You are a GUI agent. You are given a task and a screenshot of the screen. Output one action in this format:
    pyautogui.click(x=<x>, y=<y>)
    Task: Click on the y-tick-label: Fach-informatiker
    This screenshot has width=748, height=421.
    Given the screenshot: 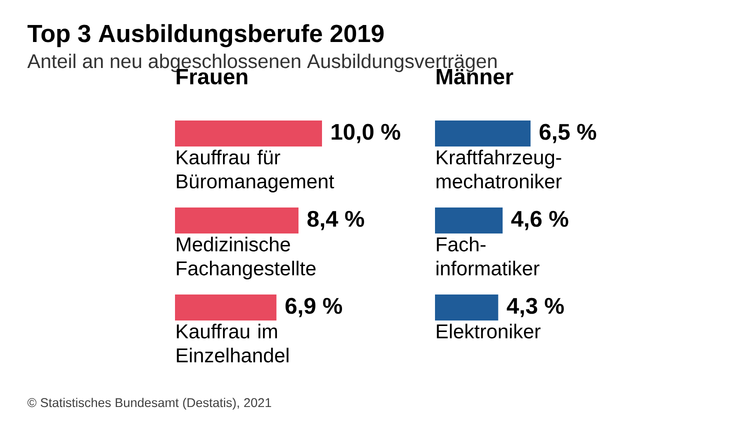 What is the action you would take?
    pyautogui.click(x=488, y=256)
    